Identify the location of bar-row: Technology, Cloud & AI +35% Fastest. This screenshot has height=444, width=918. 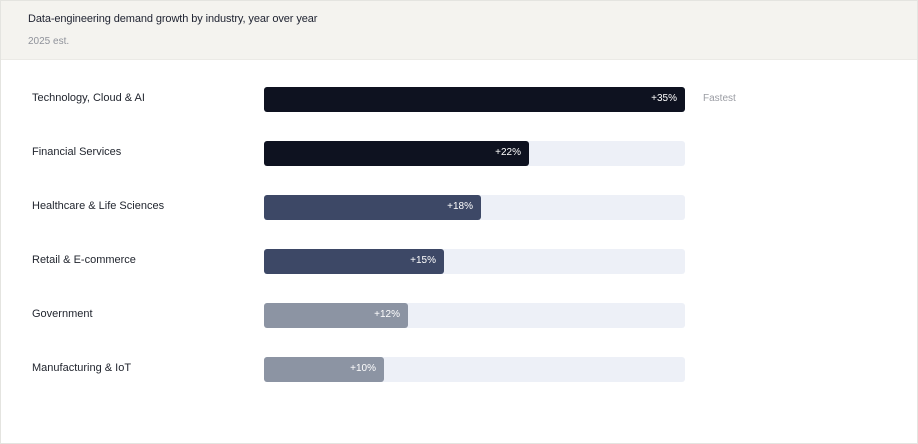
(459, 100).